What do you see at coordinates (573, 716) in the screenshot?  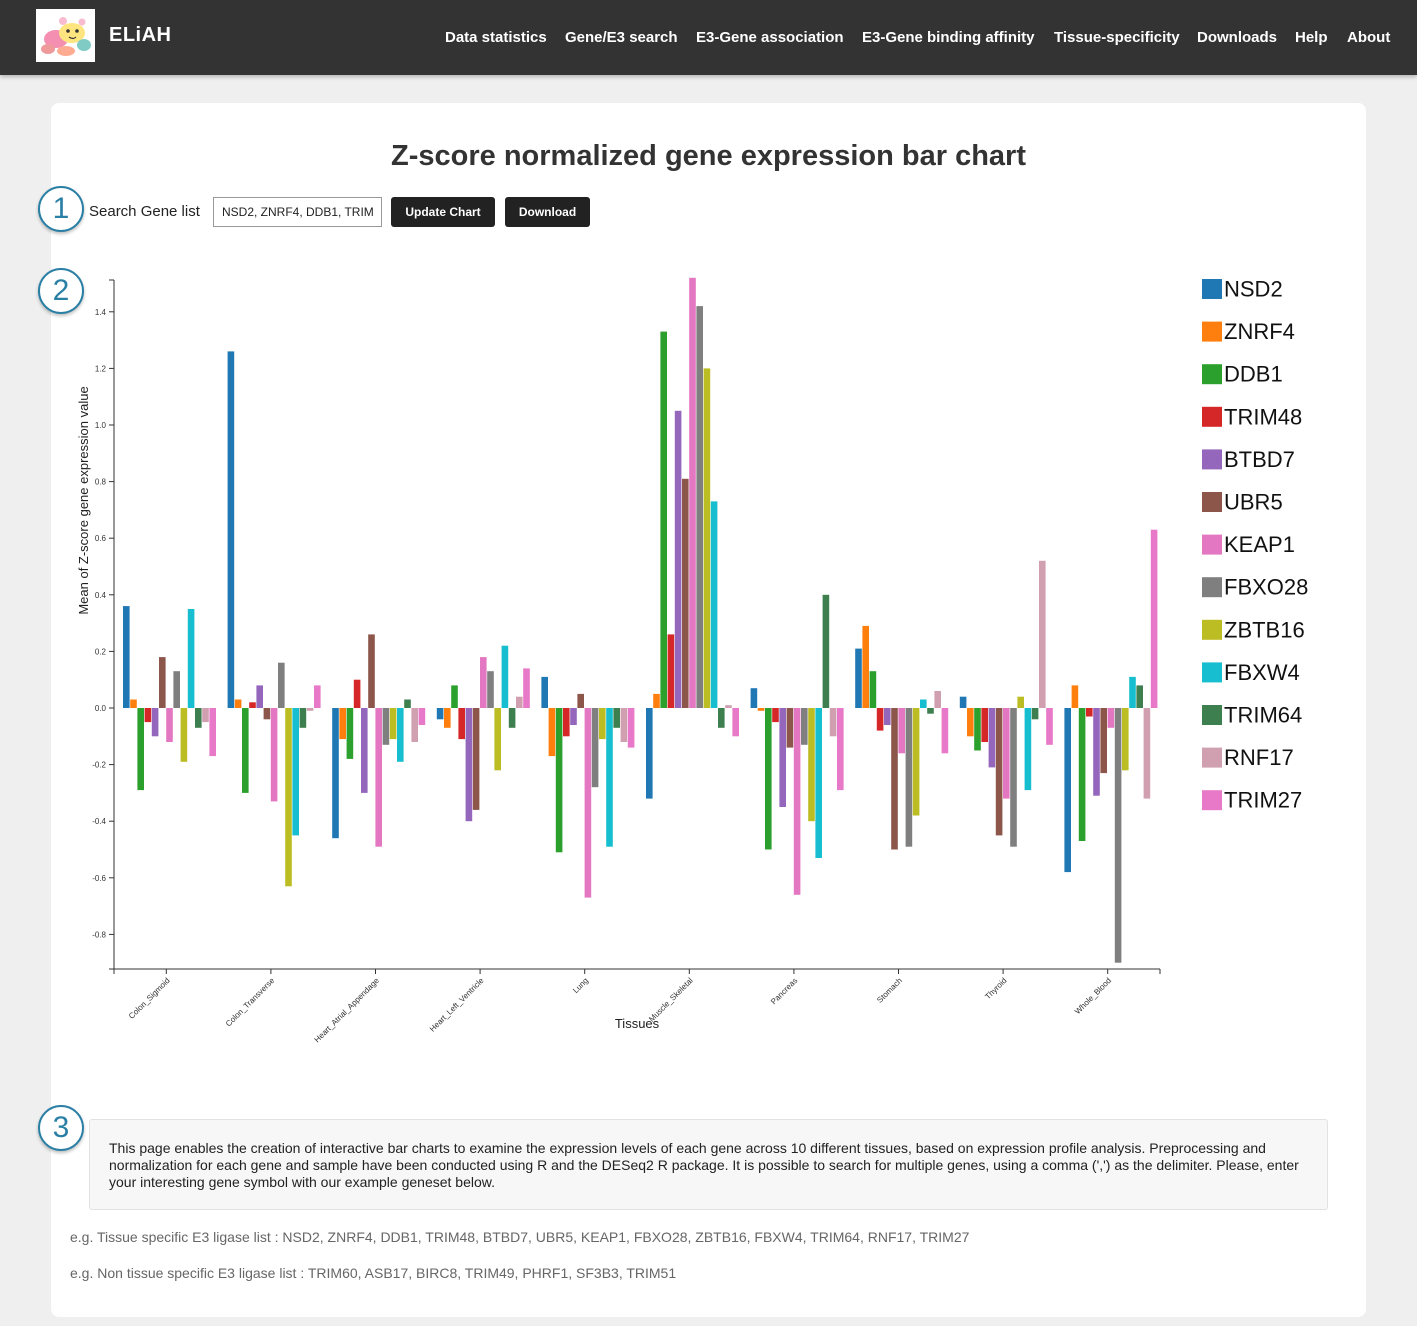 I see `bar-btbd7-lung` at bounding box center [573, 716].